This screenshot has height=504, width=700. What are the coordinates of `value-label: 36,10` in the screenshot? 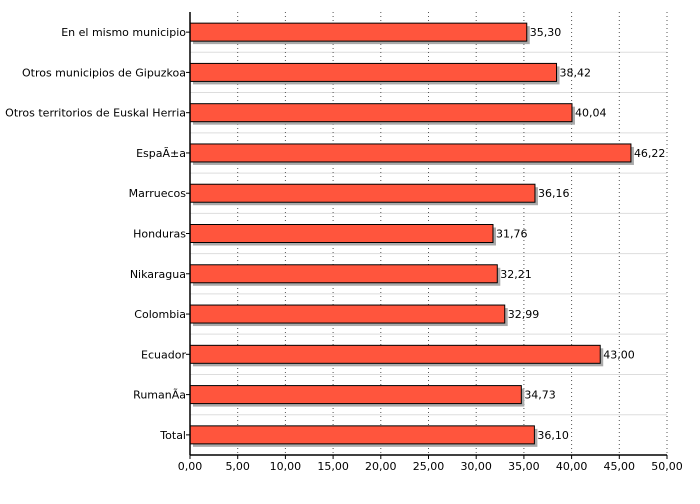 It's located at (553, 435).